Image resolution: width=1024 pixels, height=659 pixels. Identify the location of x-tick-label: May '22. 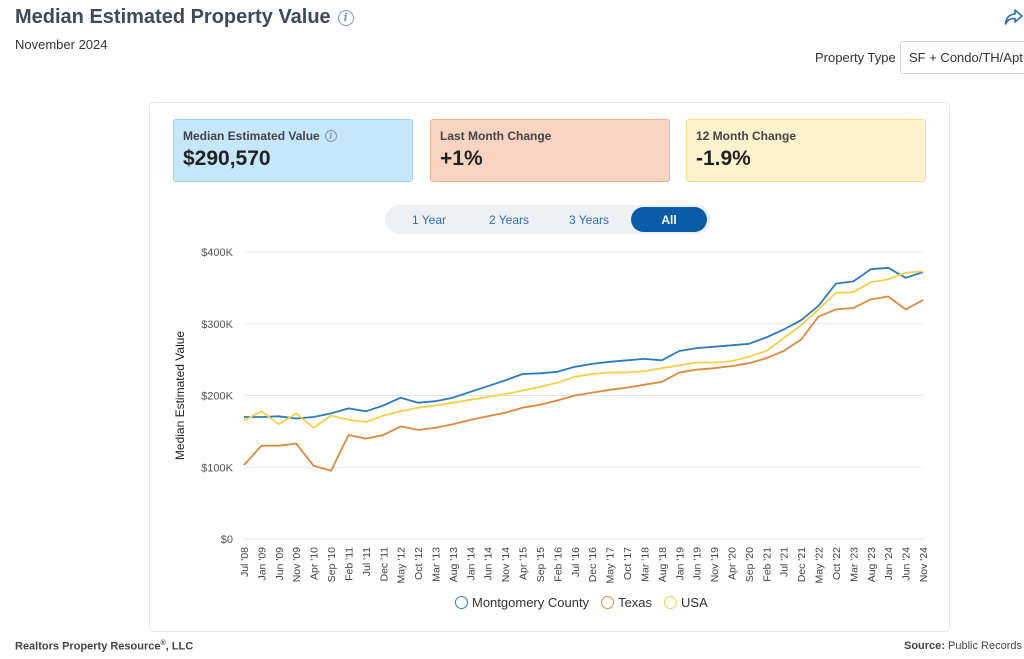
(820, 565).